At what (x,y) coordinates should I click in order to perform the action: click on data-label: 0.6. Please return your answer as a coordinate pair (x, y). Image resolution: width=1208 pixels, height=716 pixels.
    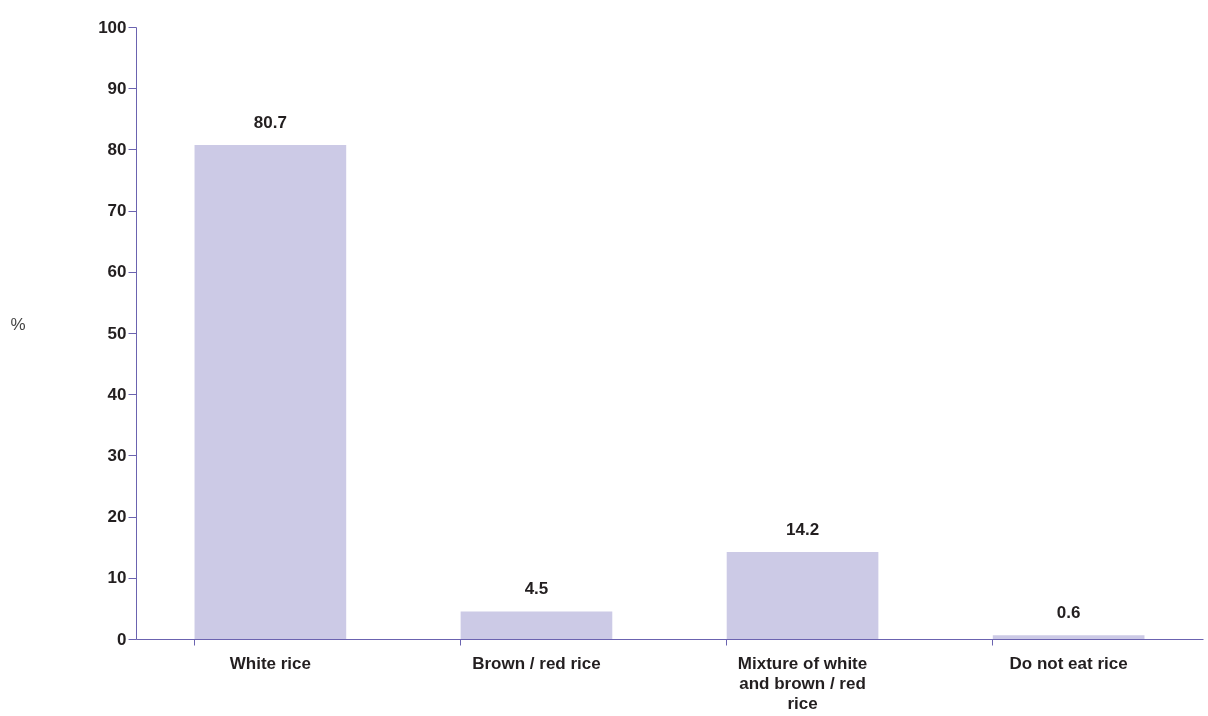
    Looking at the image, I should click on (1068, 613).